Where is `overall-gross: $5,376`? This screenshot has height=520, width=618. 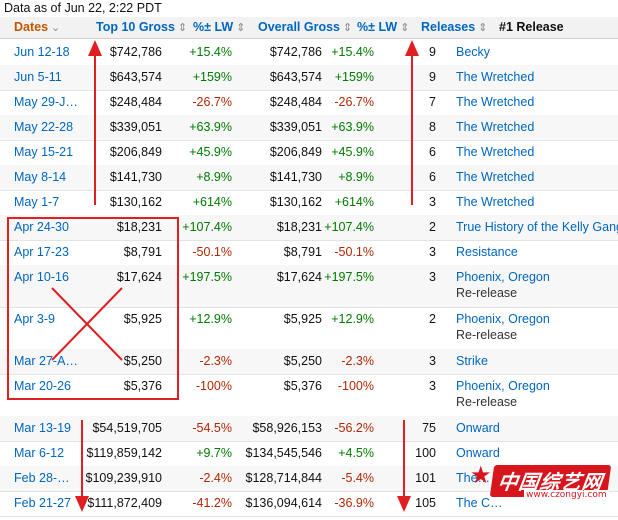 overall-gross: $5,376 is located at coordinates (302, 386).